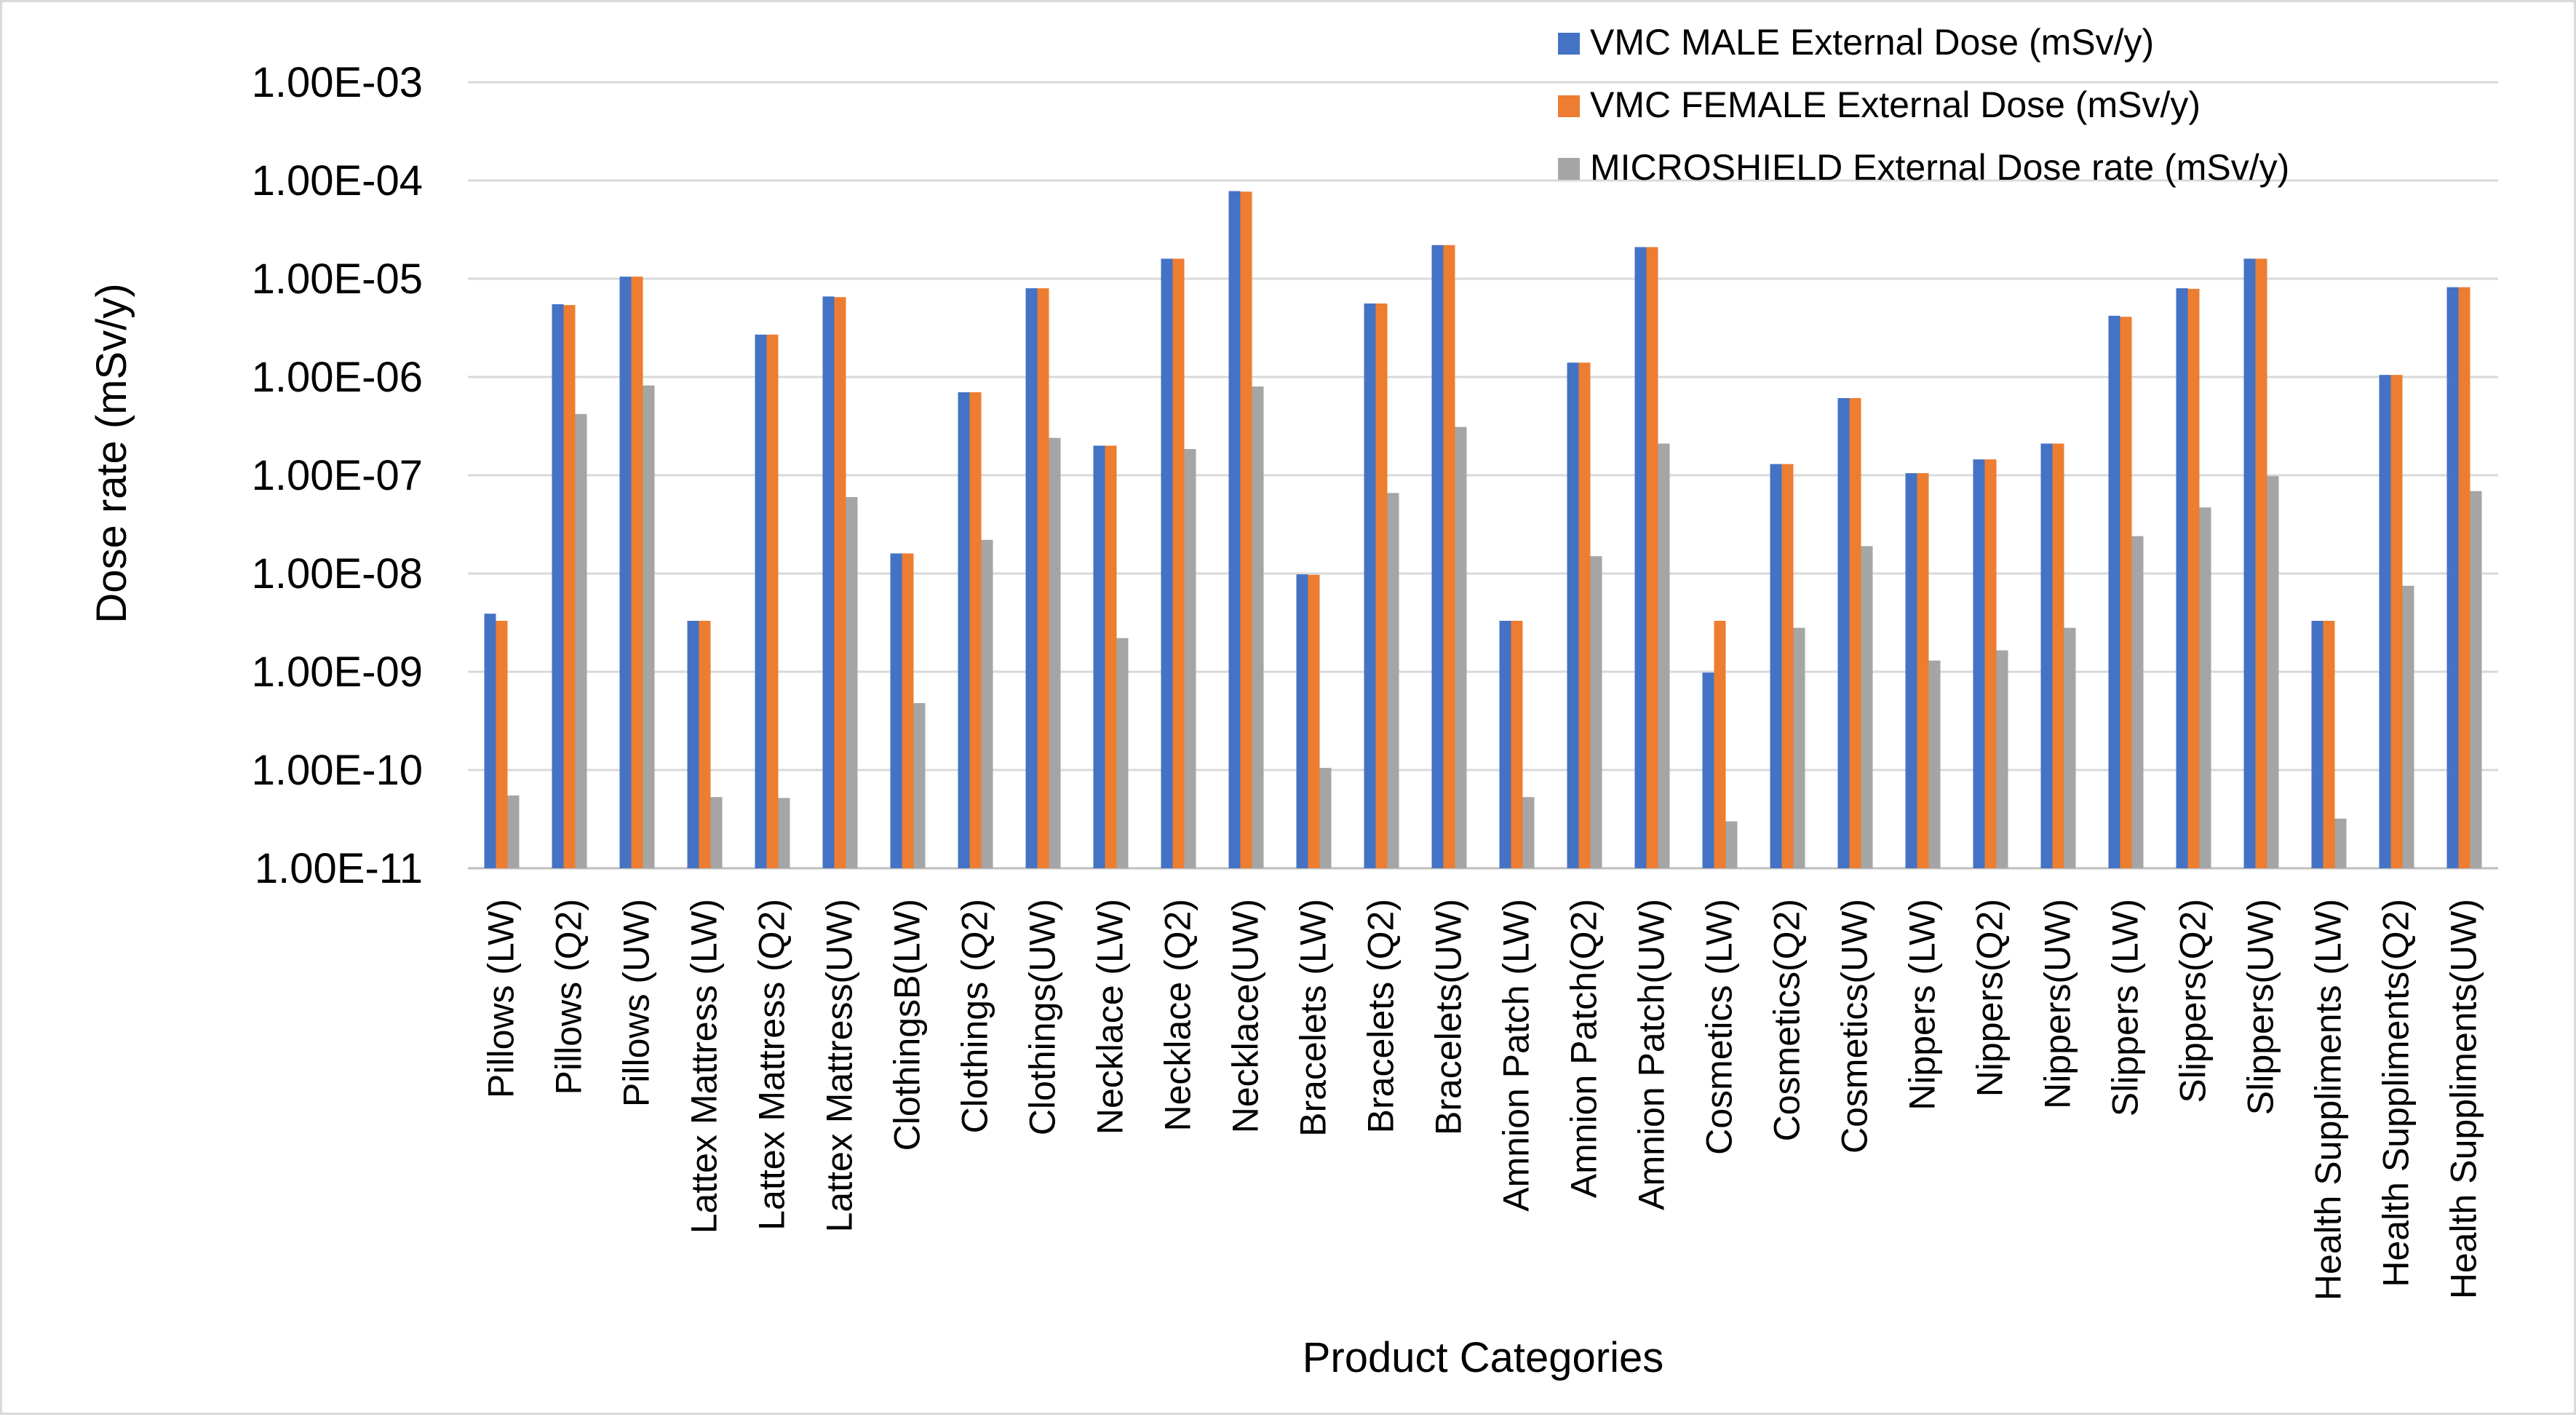 This screenshot has height=1417, width=2576. What do you see at coordinates (1110, 1017) in the screenshot?
I see `x-tick-label: Necklace (LW)` at bounding box center [1110, 1017].